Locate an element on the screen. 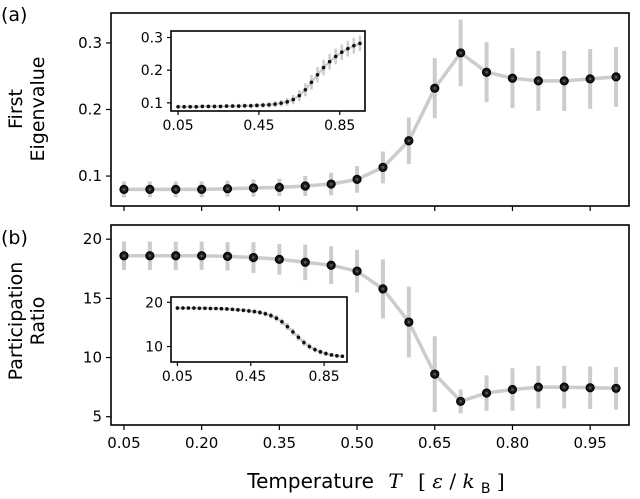 Image resolution: width=640 pixels, height=499 pixels. panel-top-inset-y-tick-label: 0.1 is located at coordinates (152, 104).